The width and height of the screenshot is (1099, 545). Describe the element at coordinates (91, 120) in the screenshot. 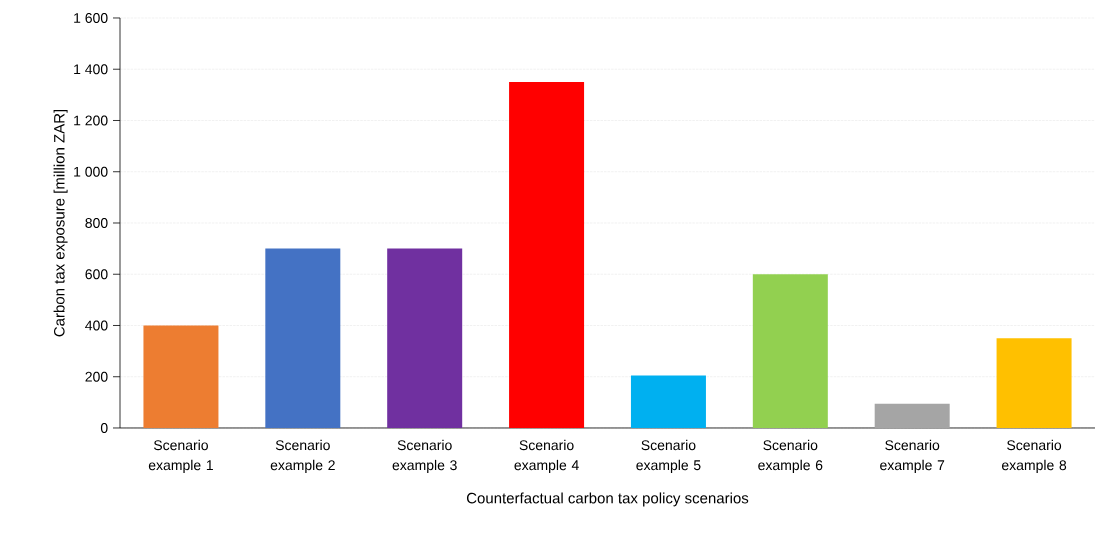

I see `y-tick-label: 1 200` at that location.